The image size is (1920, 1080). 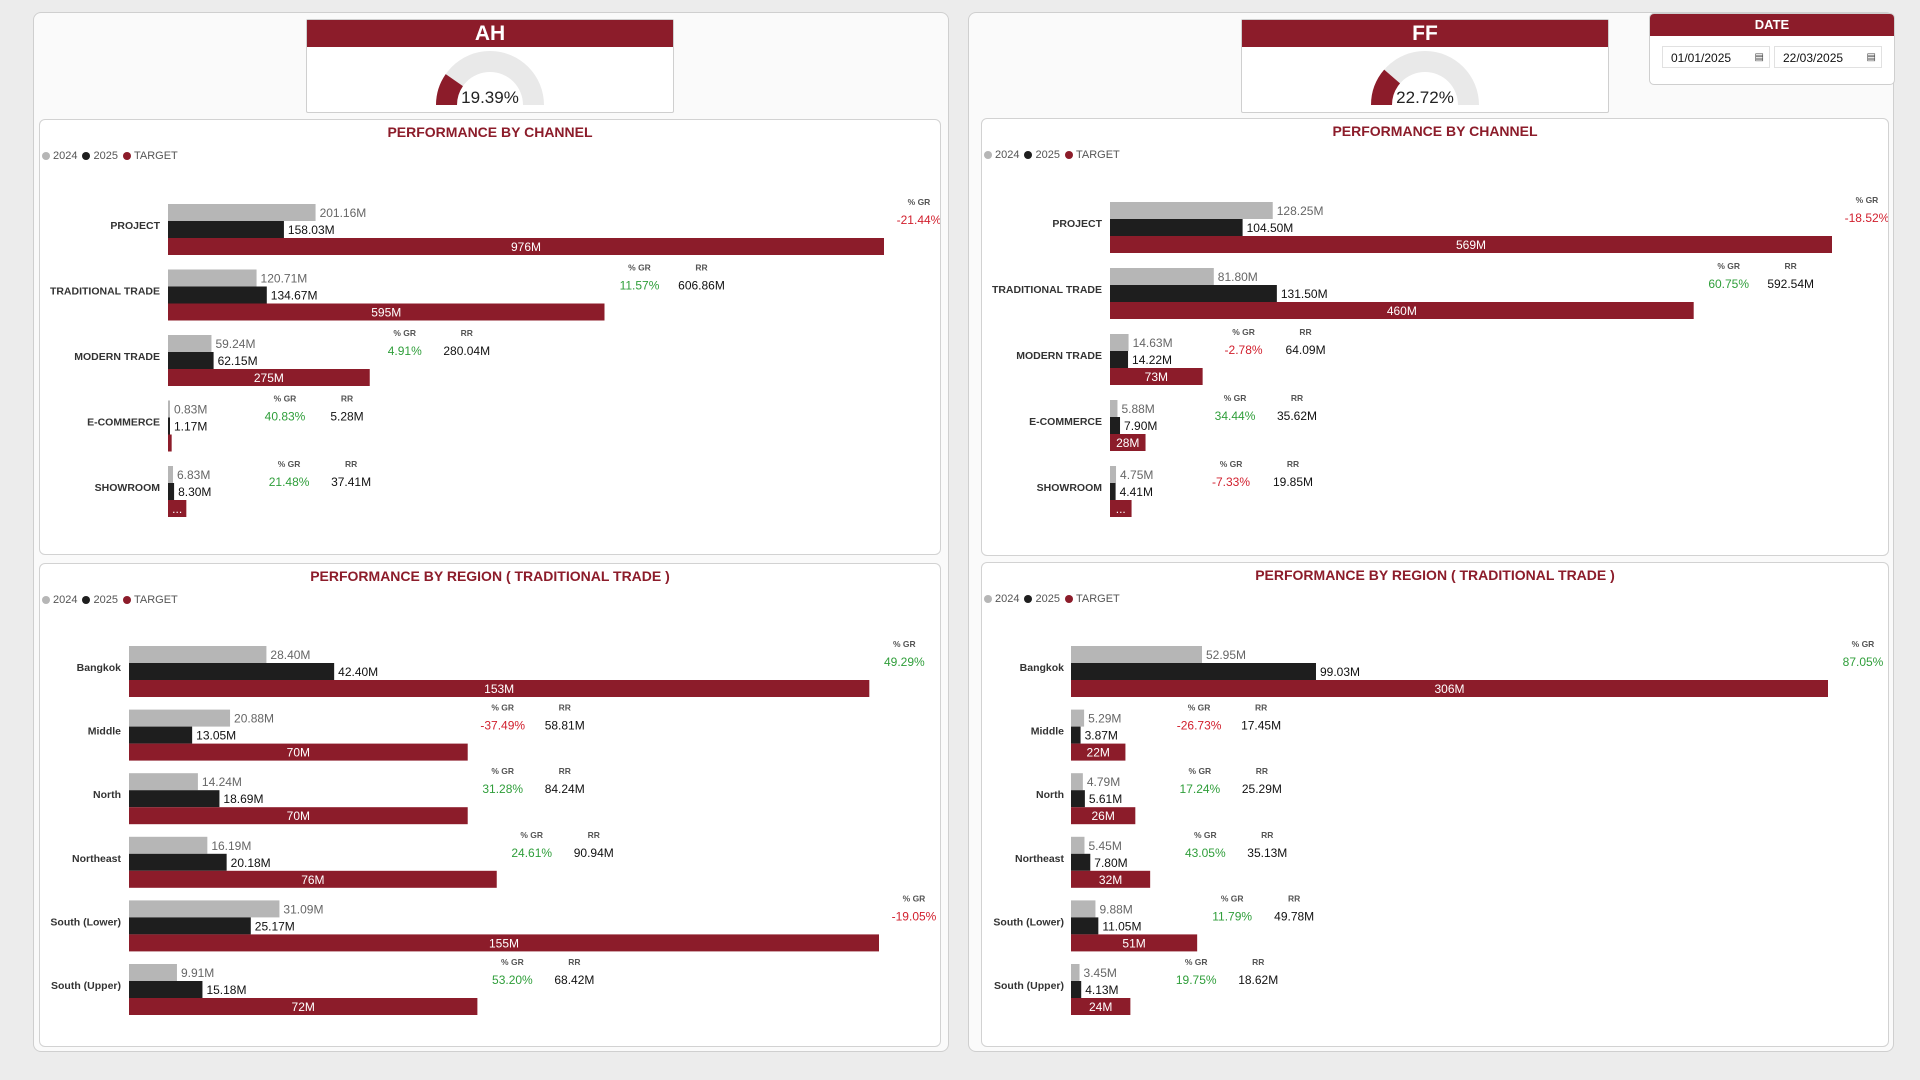 What do you see at coordinates (405, 351) in the screenshot?
I see `gr-value: 4.91%` at bounding box center [405, 351].